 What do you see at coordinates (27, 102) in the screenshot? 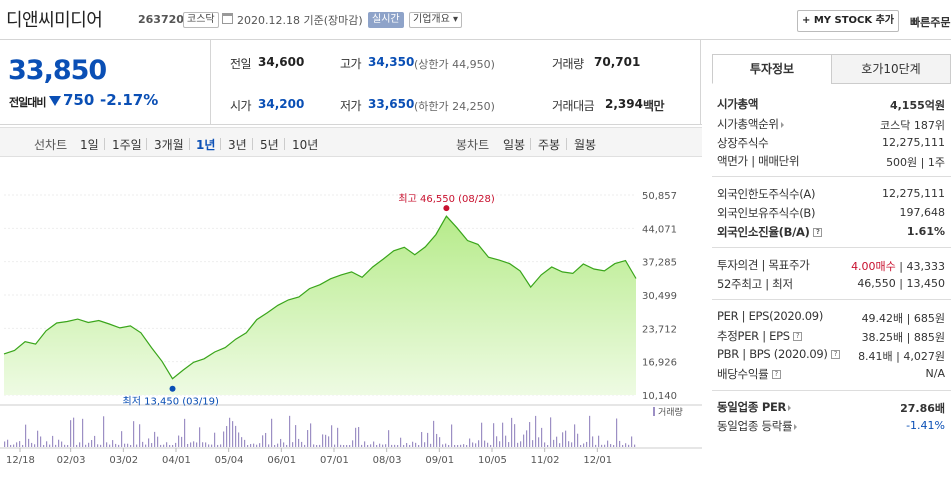
I see `change-label: 전일대비` at bounding box center [27, 102].